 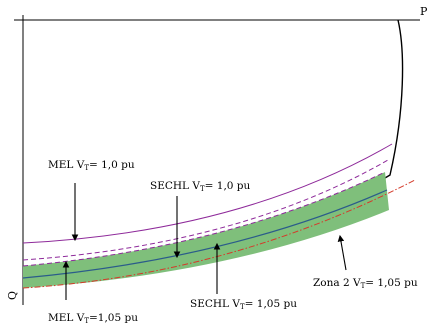 What do you see at coordinates (365, 283) in the screenshot?
I see `zona2-105-label: Zona 2 VT= 1,05 pu` at bounding box center [365, 283].